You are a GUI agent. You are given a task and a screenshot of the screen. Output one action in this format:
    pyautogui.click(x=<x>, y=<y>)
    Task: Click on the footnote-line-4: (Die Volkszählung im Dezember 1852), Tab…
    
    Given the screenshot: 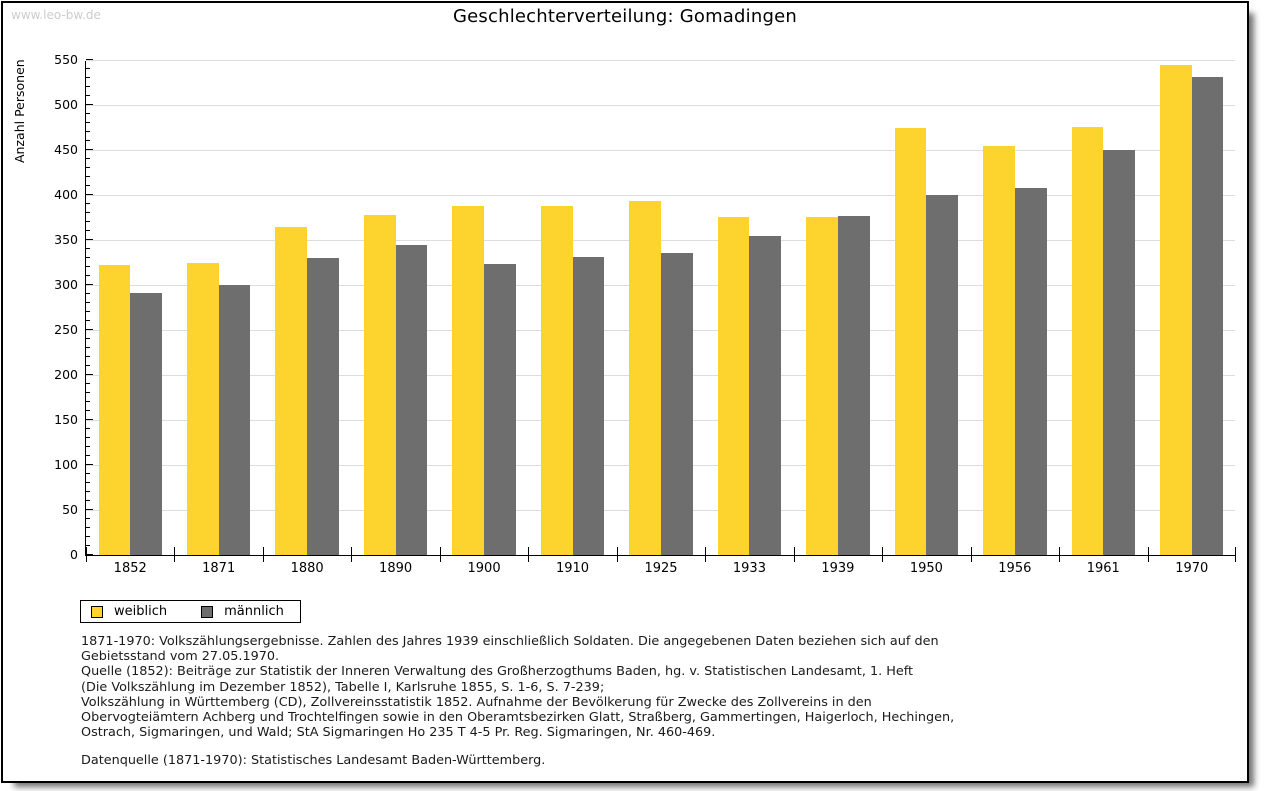 What is the action you would take?
    pyautogui.click(x=343, y=687)
    